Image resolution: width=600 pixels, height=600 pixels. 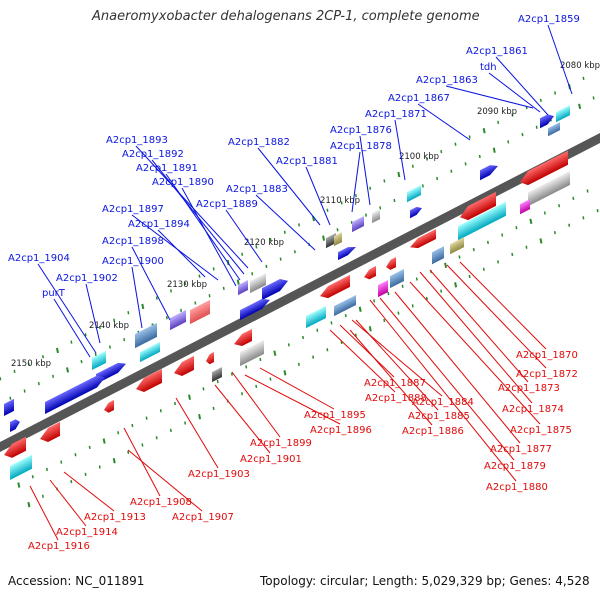 I want to click on forward-gene-label: A2cp1_1891, so click(x=167, y=168).